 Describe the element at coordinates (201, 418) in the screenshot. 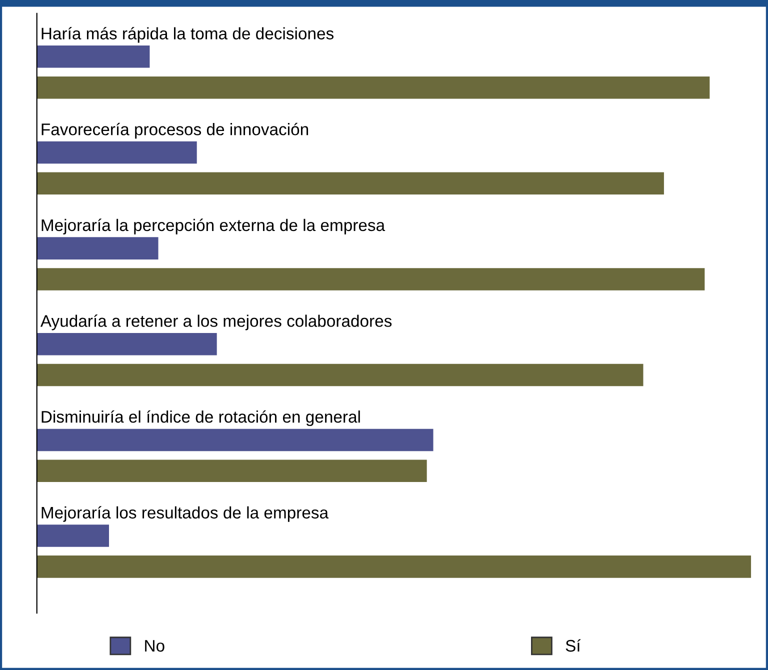

I see `y-tick-label: Disminuiría el índice de rotación en general` at that location.